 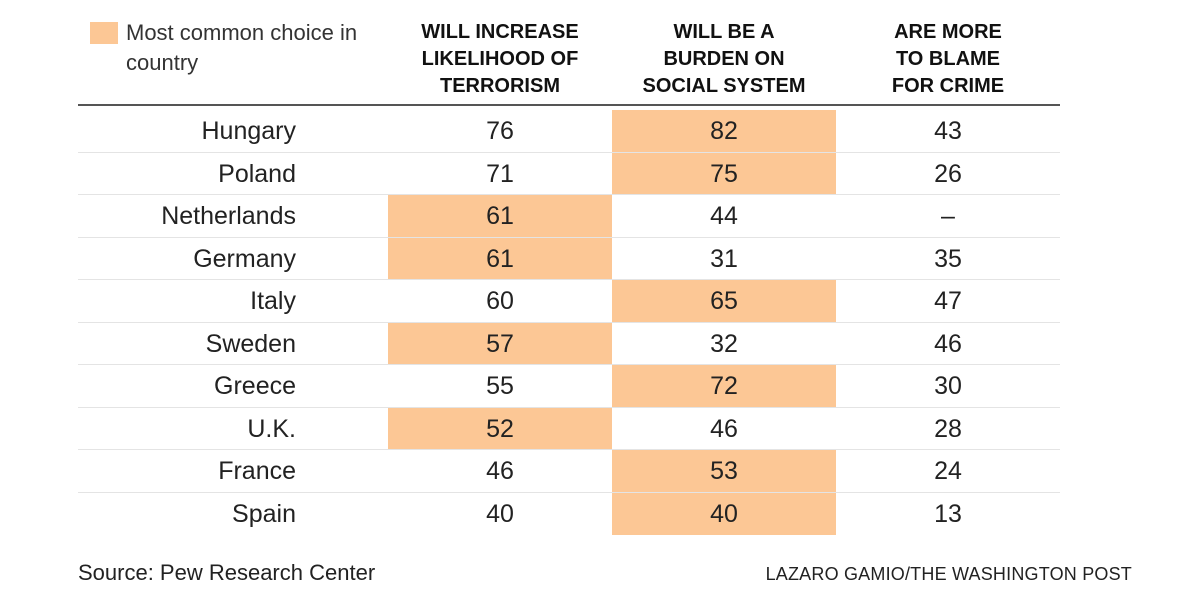 What do you see at coordinates (228, 216) in the screenshot?
I see `country-label: Netherlands` at bounding box center [228, 216].